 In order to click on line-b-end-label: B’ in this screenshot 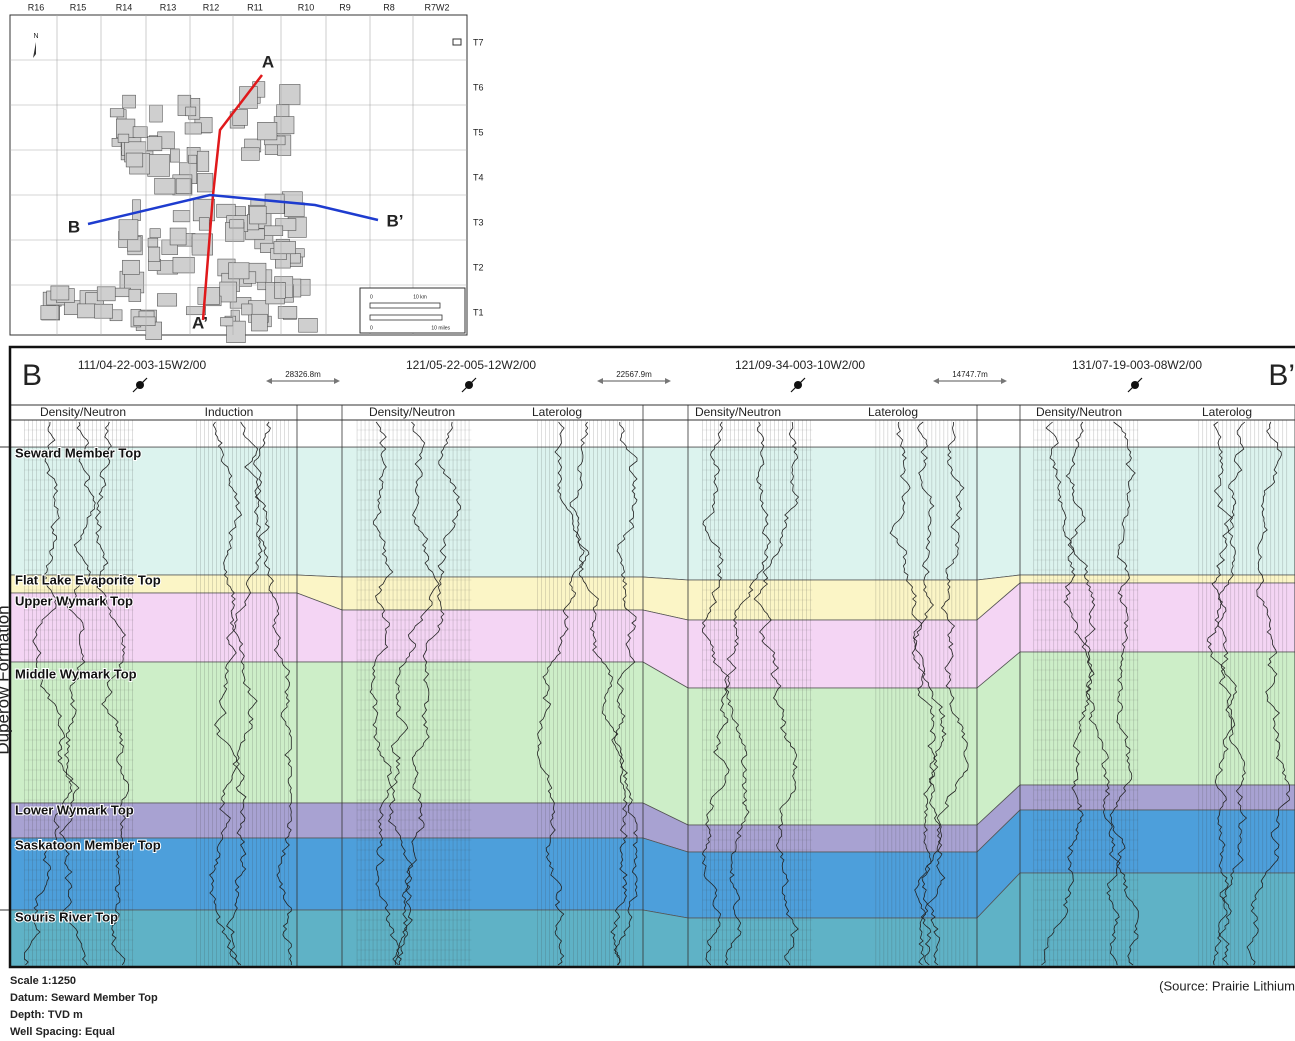, I will do `click(395, 220)`.